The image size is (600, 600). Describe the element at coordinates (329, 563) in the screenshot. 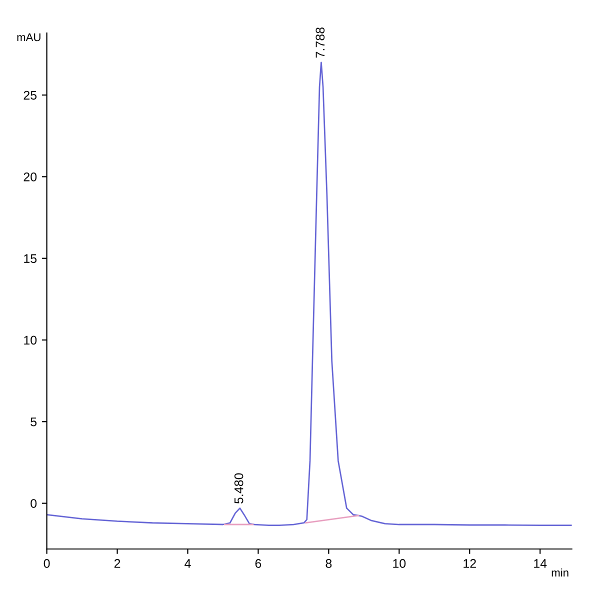

I see `x-tick-label: 8` at that location.